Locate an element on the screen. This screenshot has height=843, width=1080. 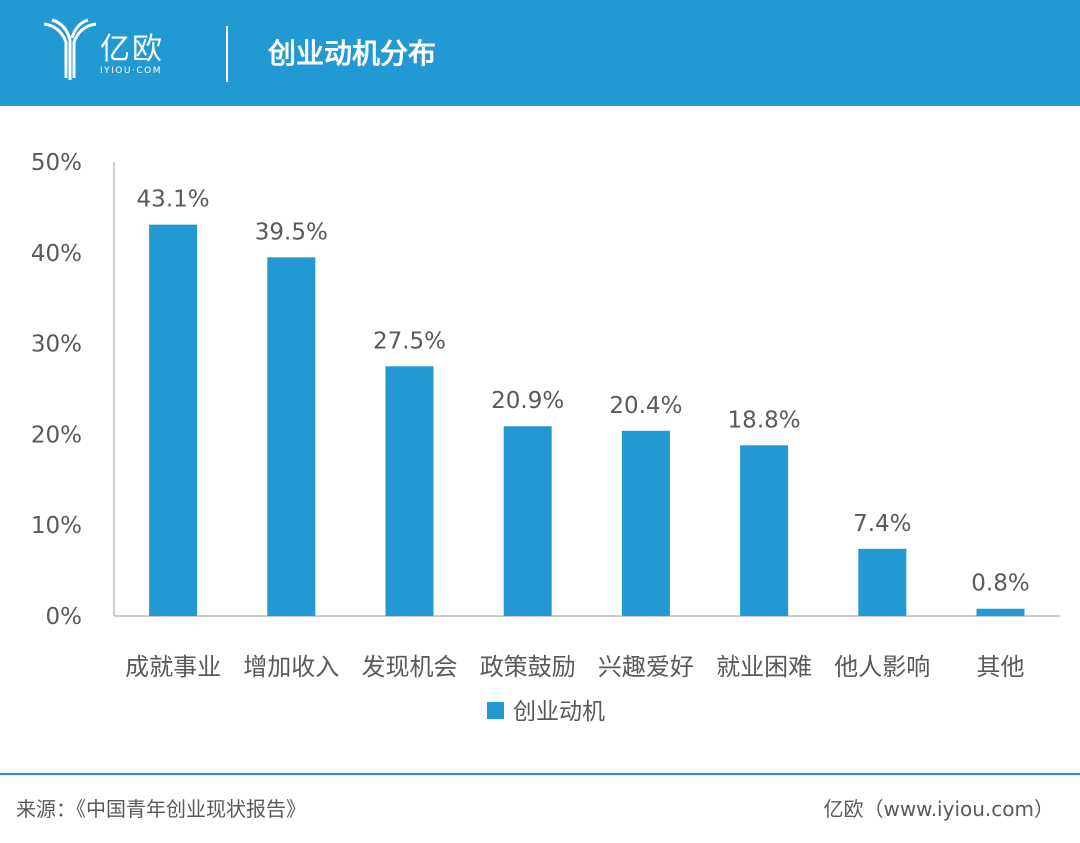
iyiou-logo-icon is located at coordinates (70, 49).